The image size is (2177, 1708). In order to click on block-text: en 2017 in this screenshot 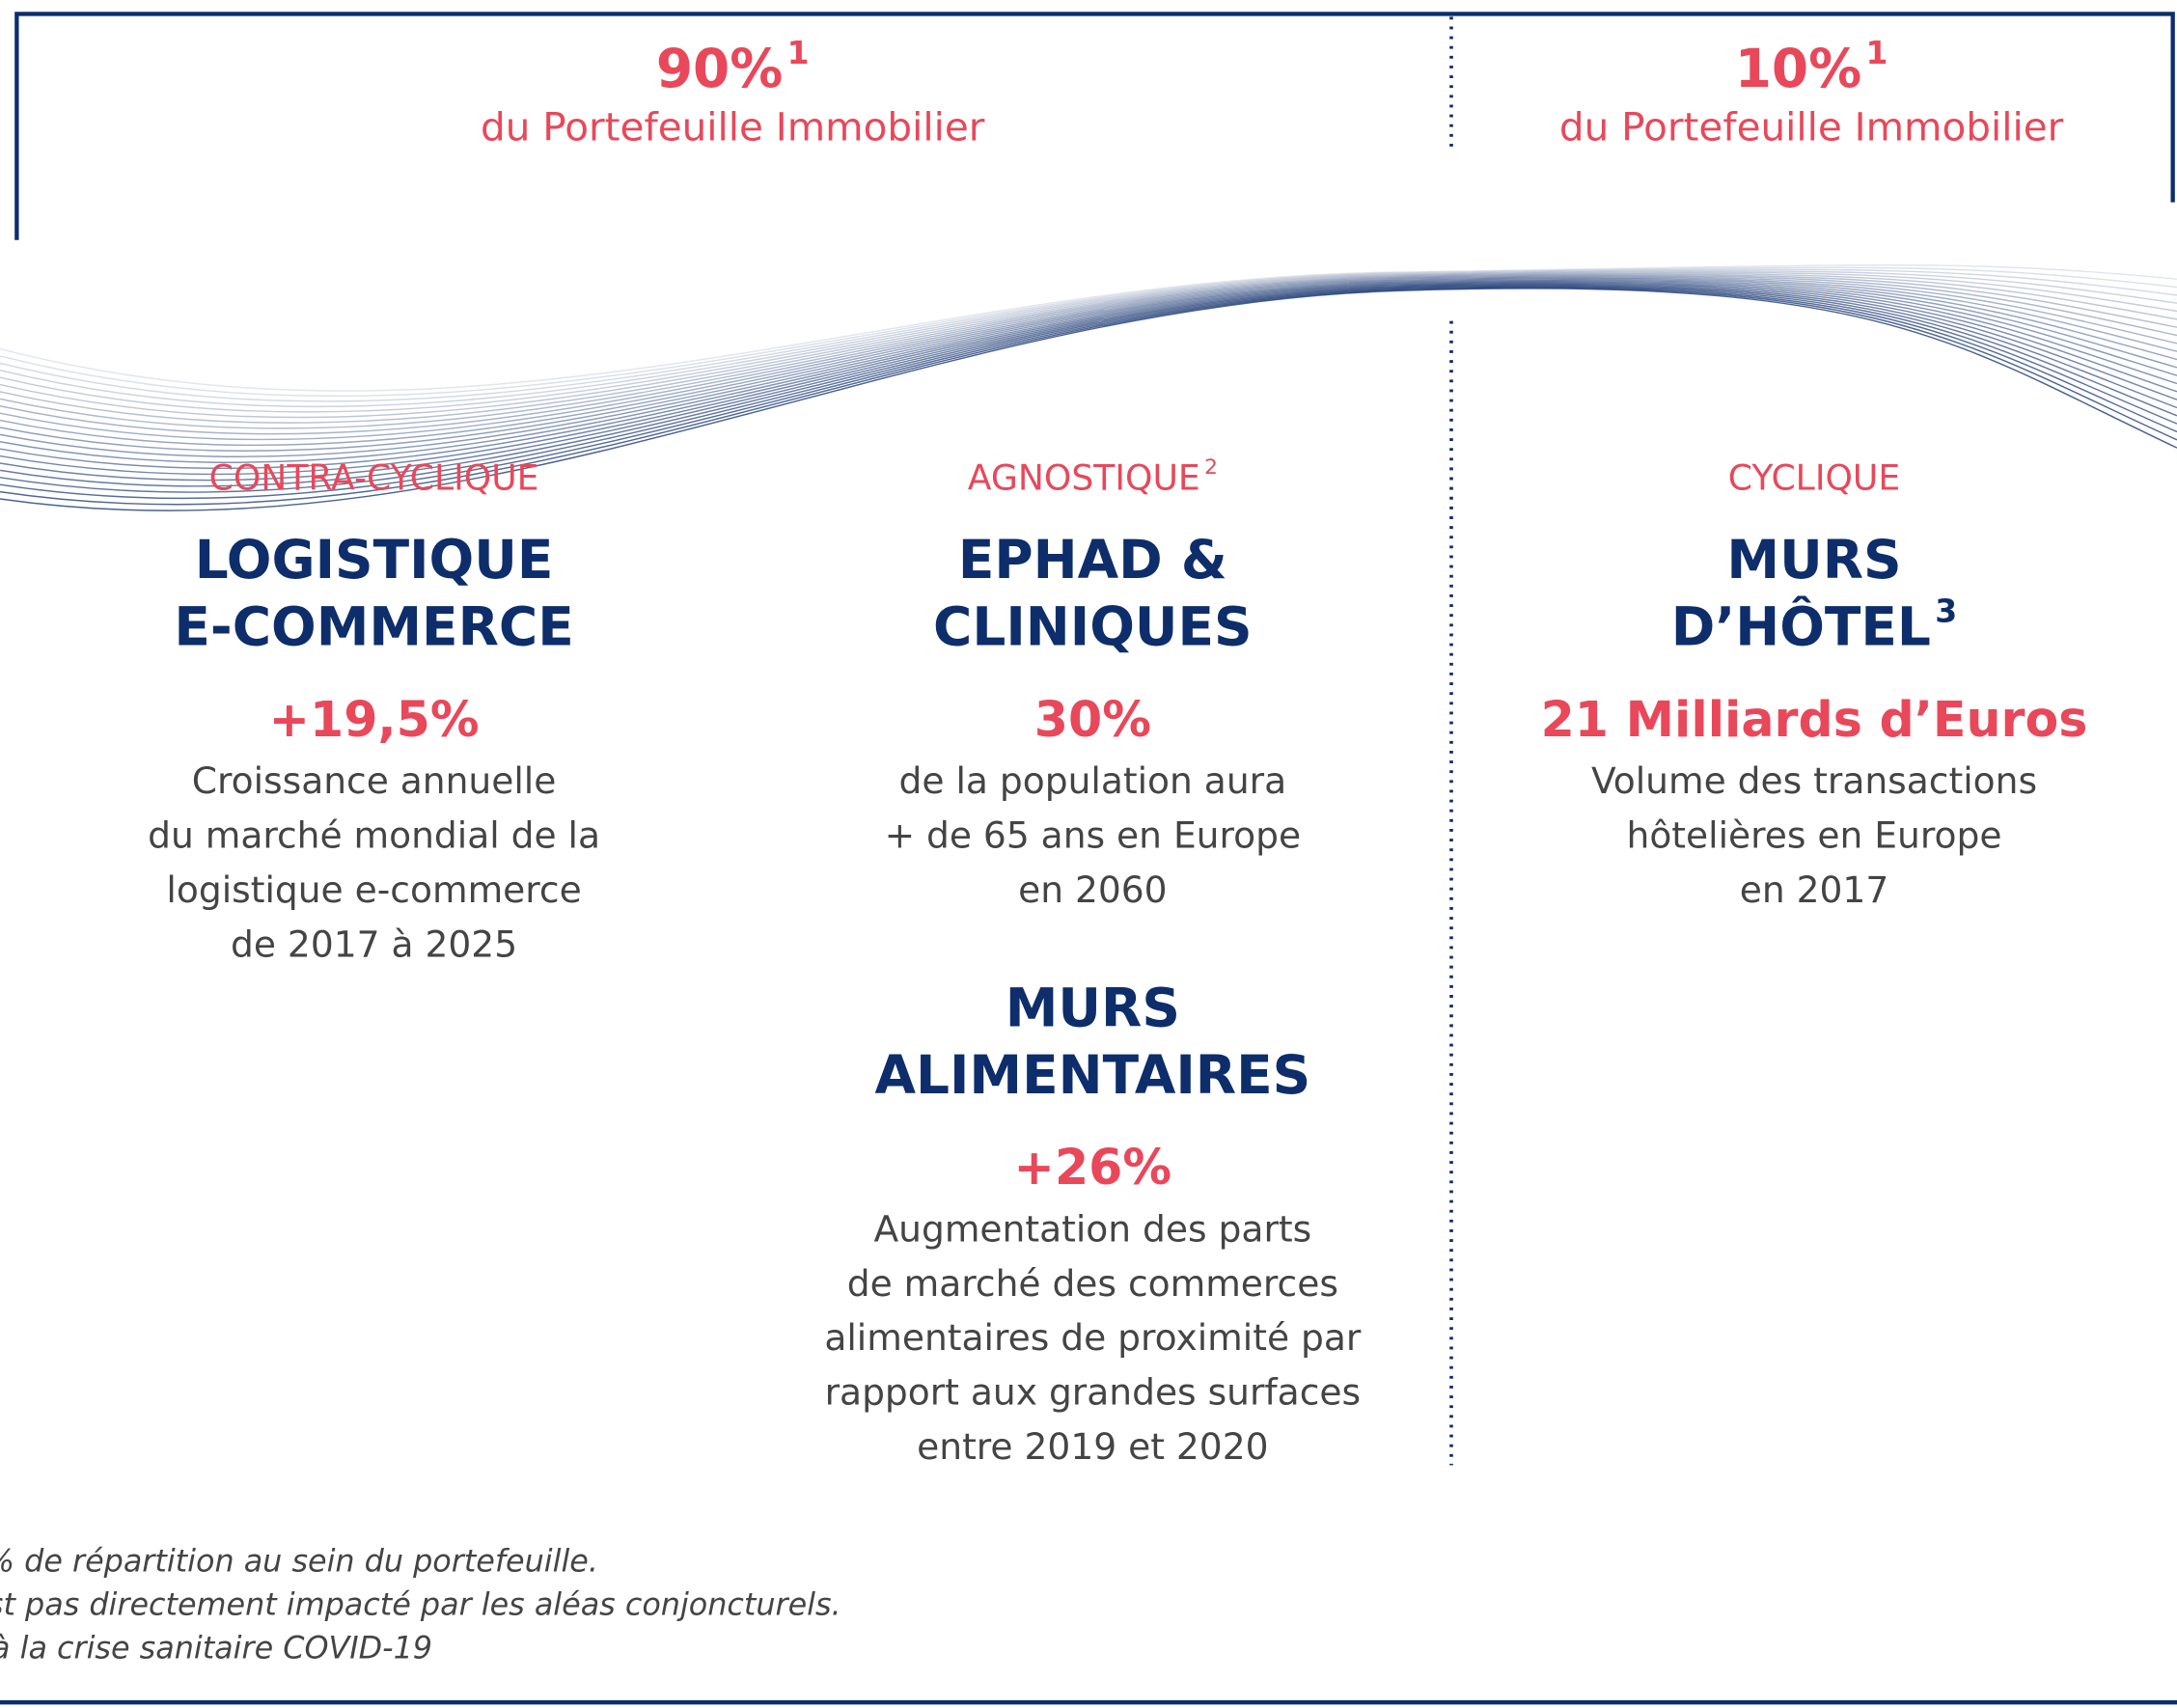, I will do `click(1814, 889)`.